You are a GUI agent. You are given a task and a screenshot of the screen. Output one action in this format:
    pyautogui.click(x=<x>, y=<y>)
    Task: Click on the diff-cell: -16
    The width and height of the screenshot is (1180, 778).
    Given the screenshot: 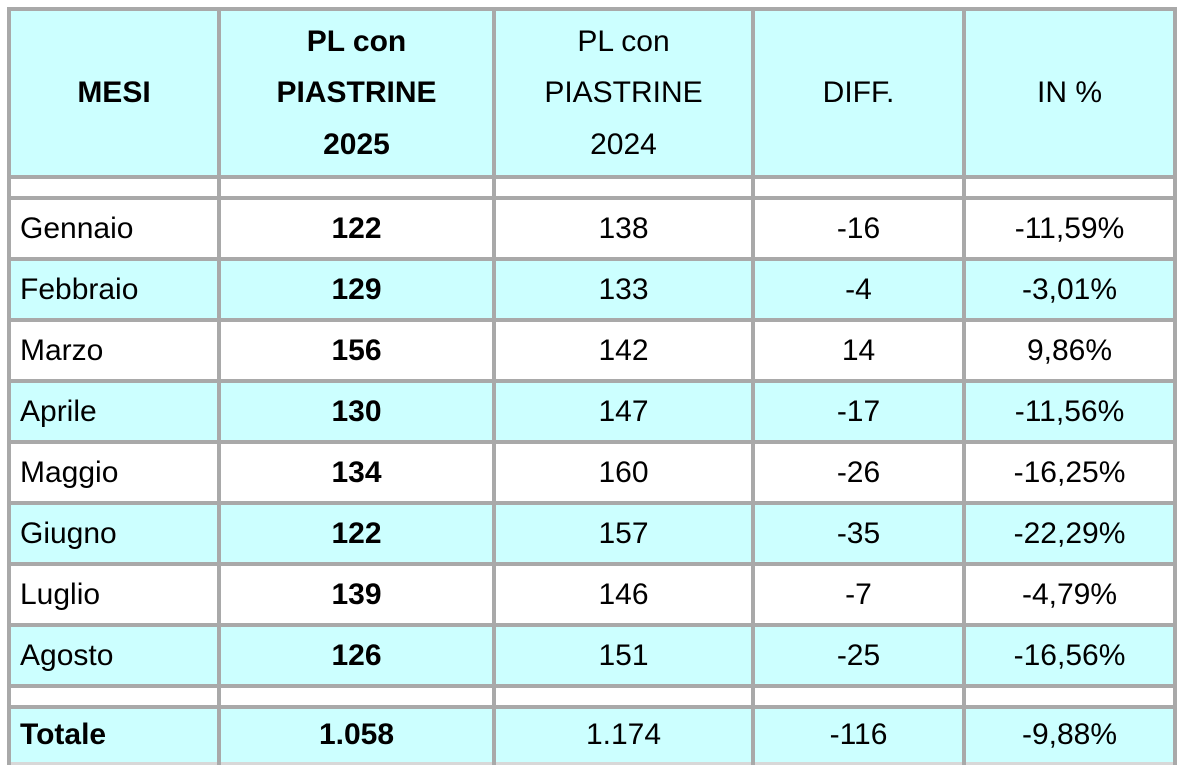 What is the action you would take?
    pyautogui.click(x=858, y=228)
    